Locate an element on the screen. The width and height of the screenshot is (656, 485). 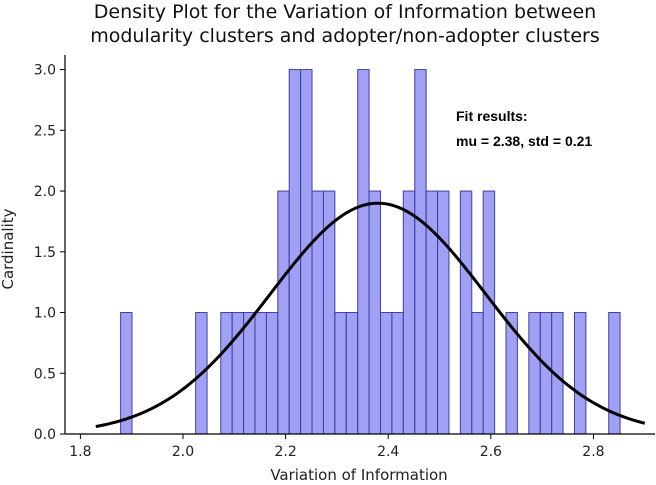
x-axis-ticks: 1.8 2.0 2.2 2.4 2.6 2.8 is located at coordinates (337, 447).